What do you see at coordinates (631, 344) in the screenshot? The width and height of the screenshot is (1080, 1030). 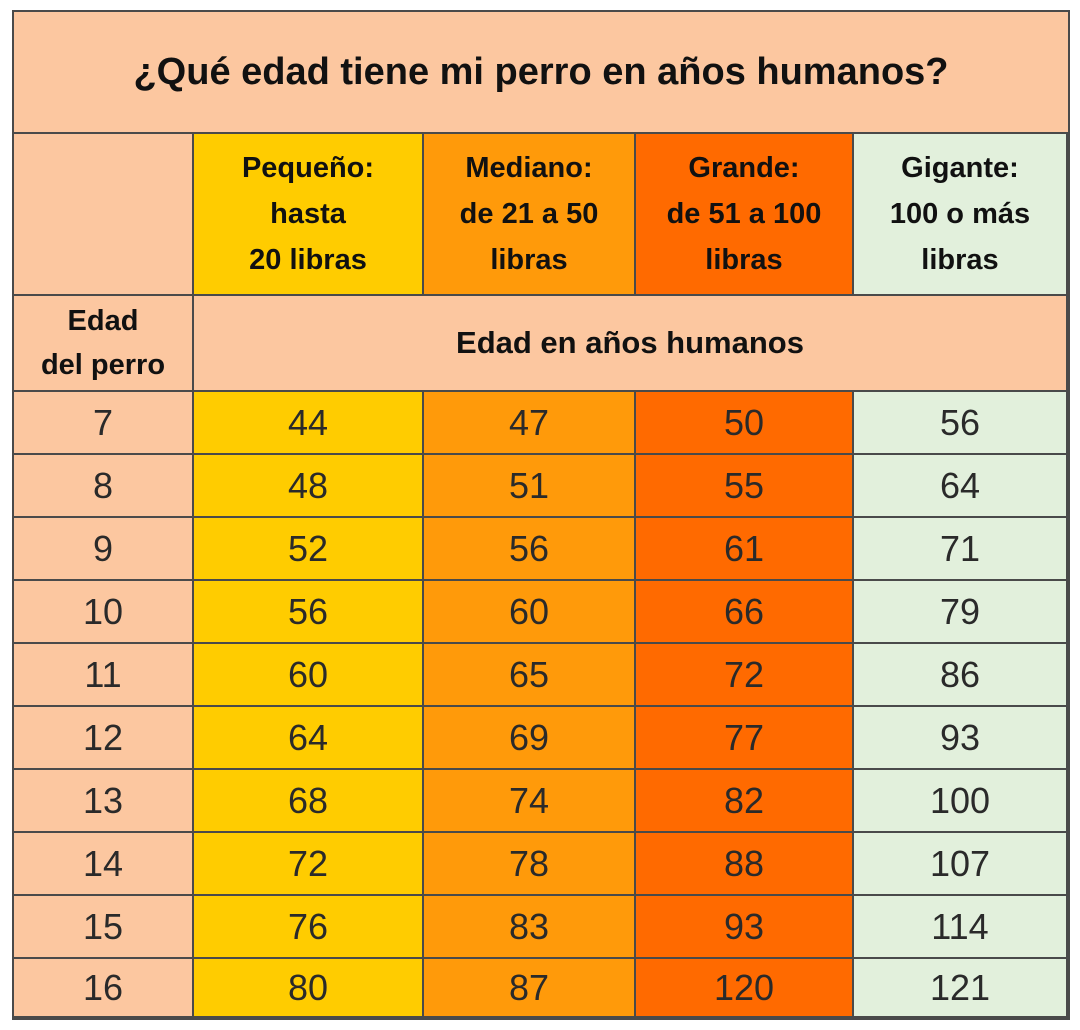 I see `value-subheader: Edad en años humanos` at bounding box center [631, 344].